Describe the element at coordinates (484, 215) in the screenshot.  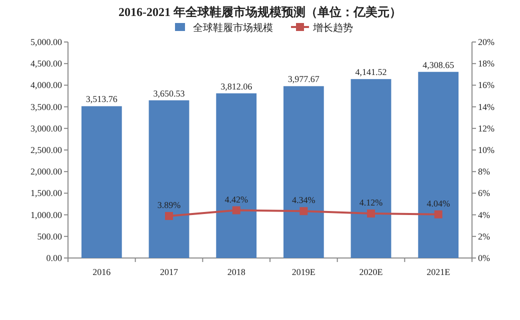
I see `y2-tick-label: 4%` at that location.